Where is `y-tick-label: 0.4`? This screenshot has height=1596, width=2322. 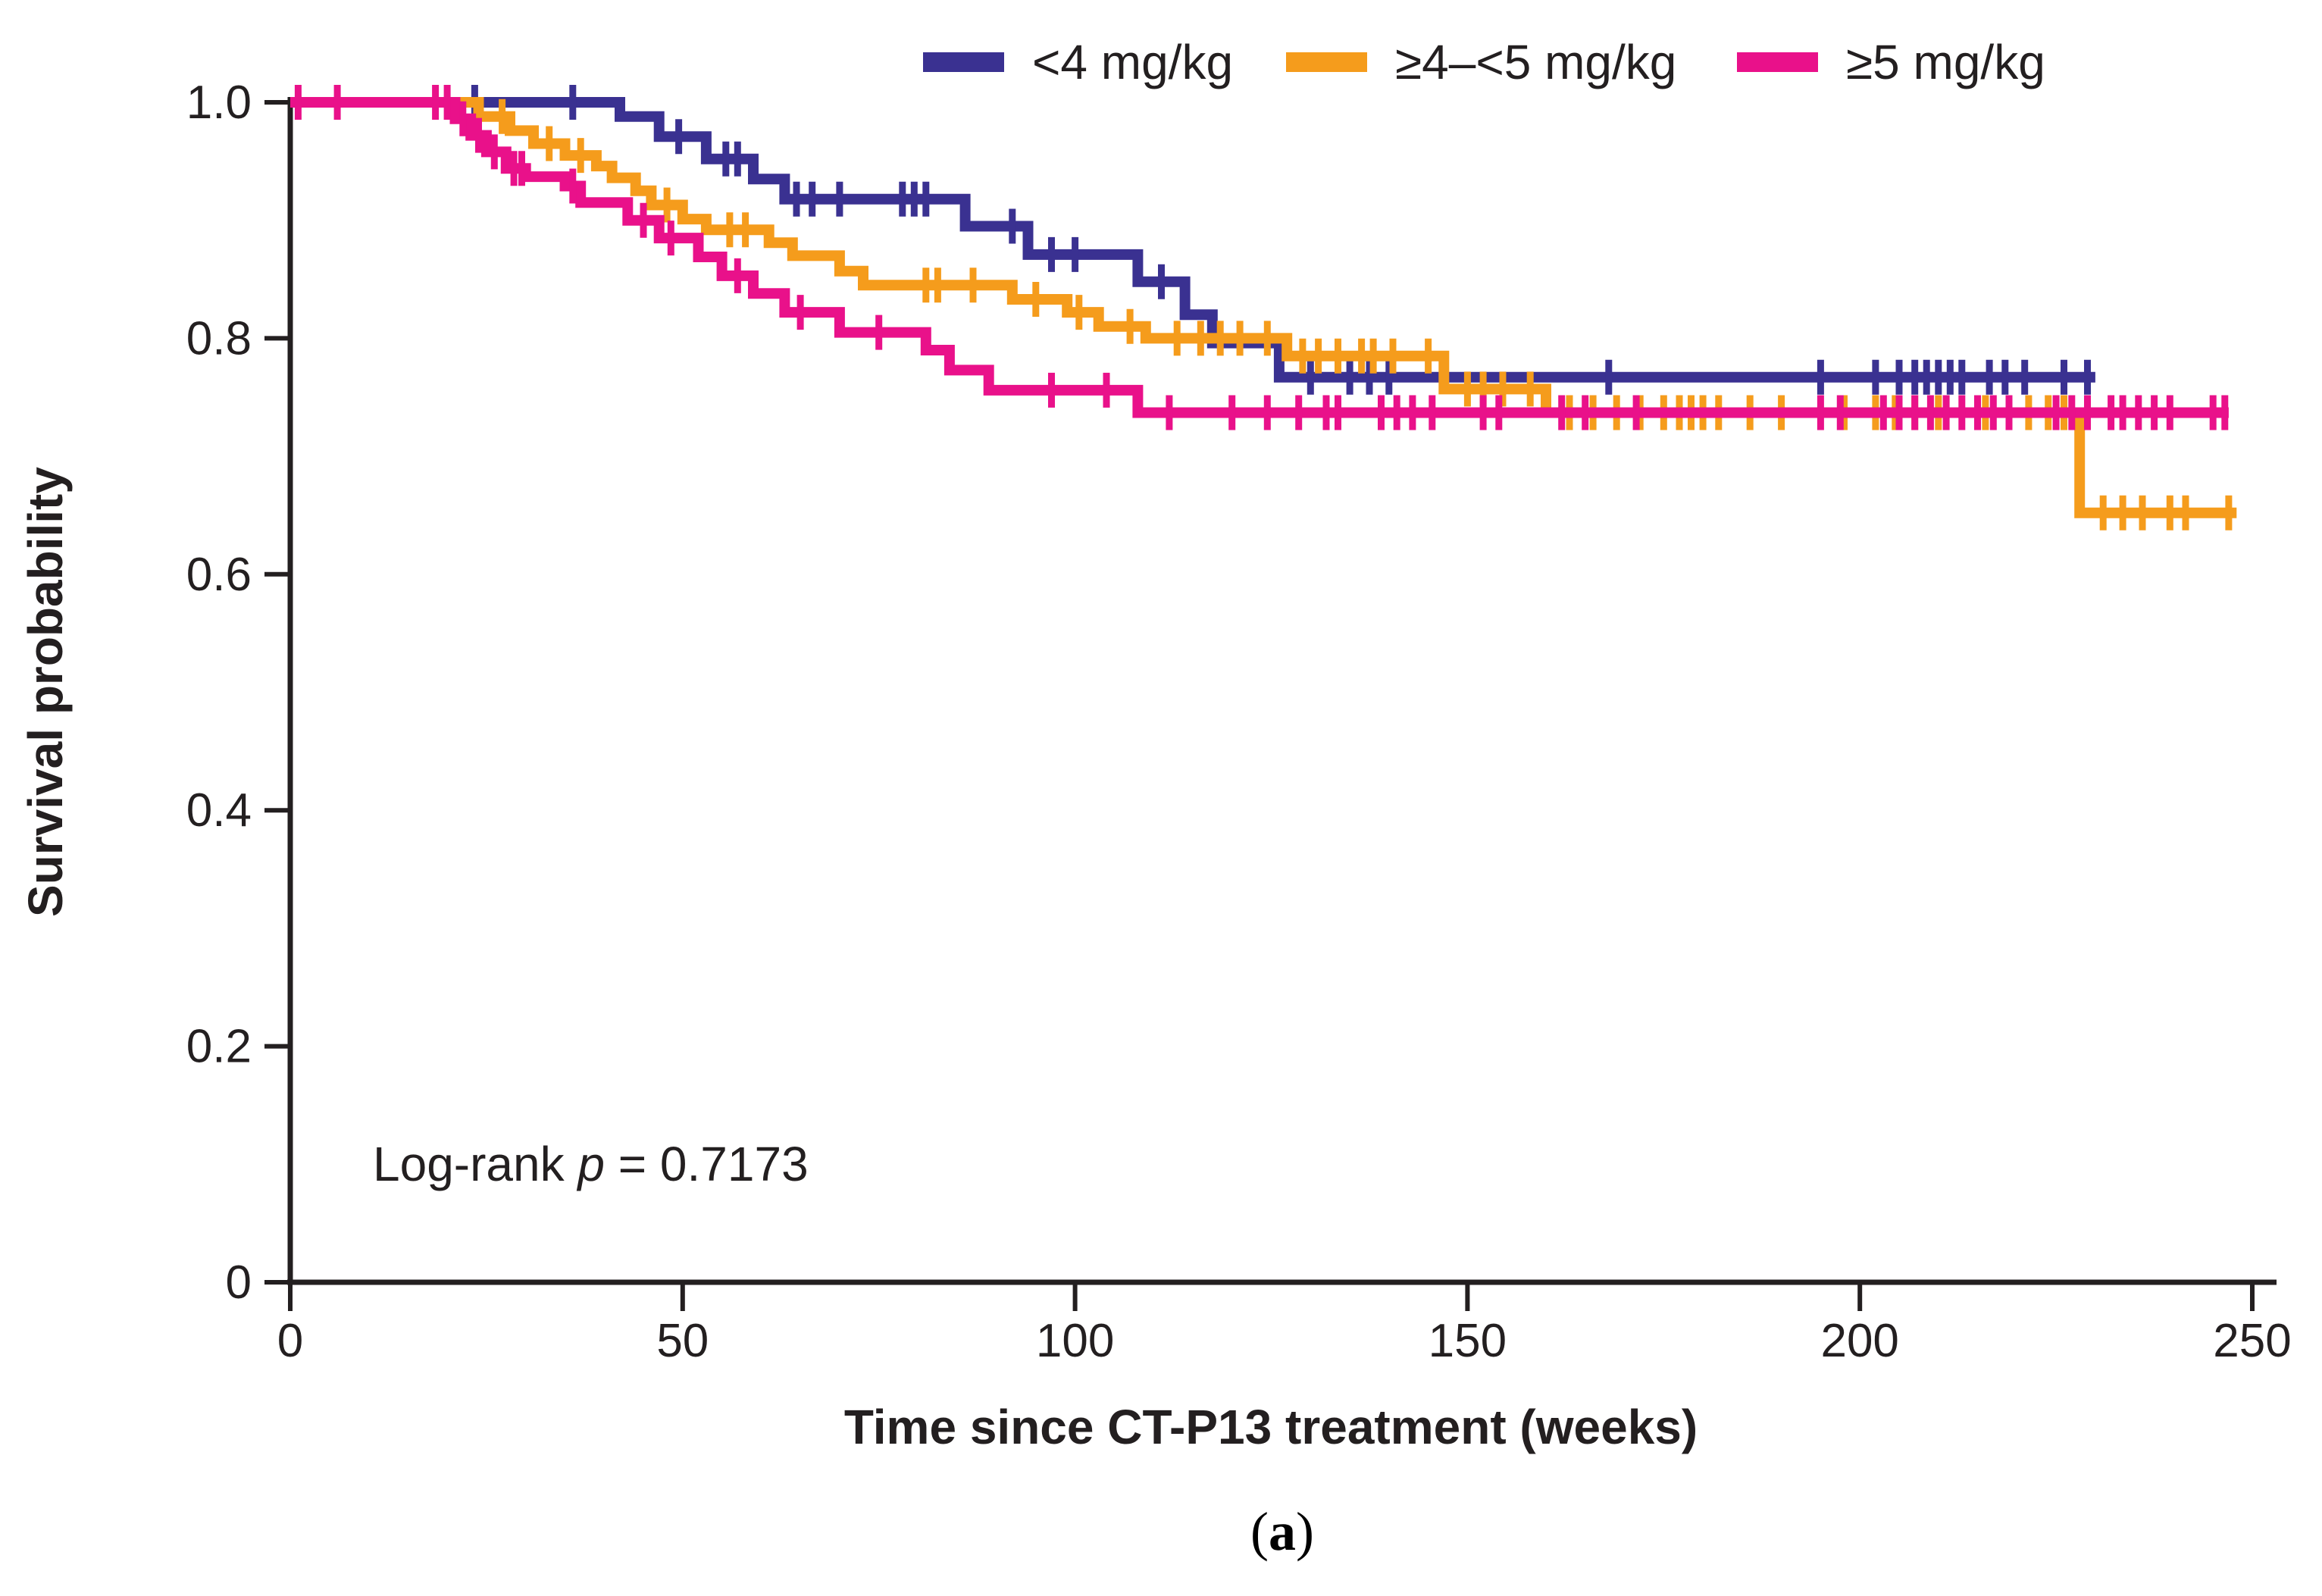 y-tick-label: 0.4 is located at coordinates (219, 811).